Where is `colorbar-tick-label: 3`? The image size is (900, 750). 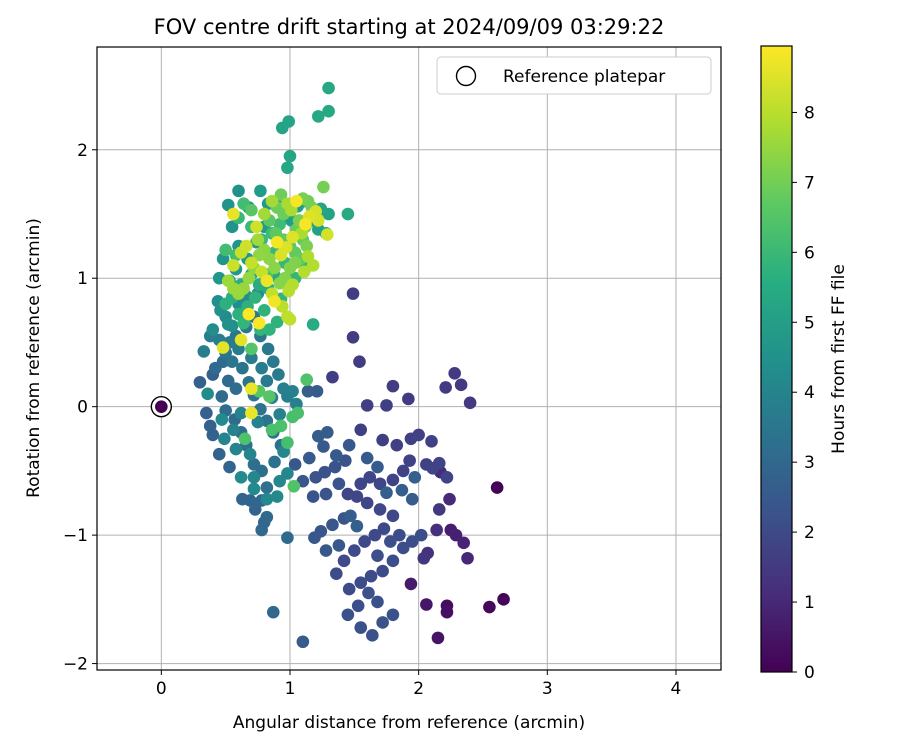
colorbar-tick-label: 3 is located at coordinates (809, 463).